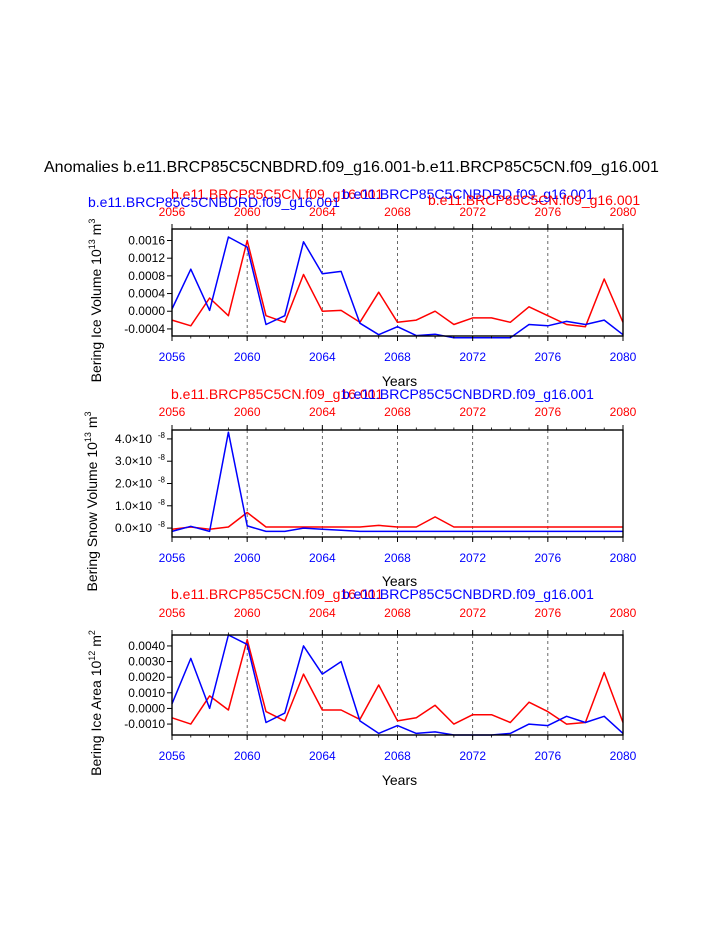  I want to click on blue-series-label-top: b.e11.BRCP85C5CNBDRD.f09_g16.001, so click(468, 194).